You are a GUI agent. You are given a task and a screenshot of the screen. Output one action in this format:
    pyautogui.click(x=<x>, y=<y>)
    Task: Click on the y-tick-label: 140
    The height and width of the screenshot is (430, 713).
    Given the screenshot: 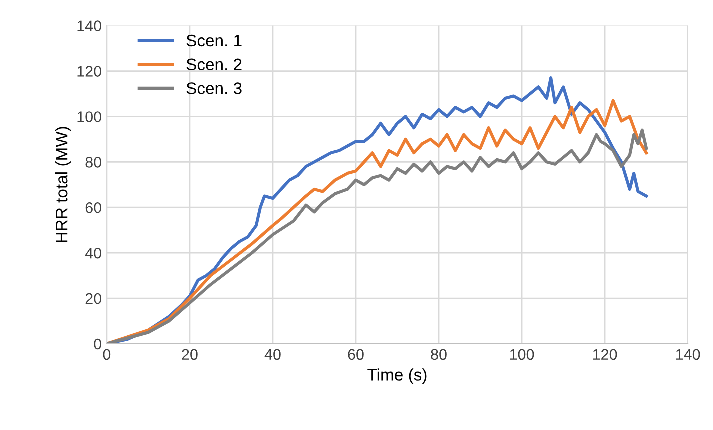 What is the action you would take?
    pyautogui.click(x=90, y=26)
    